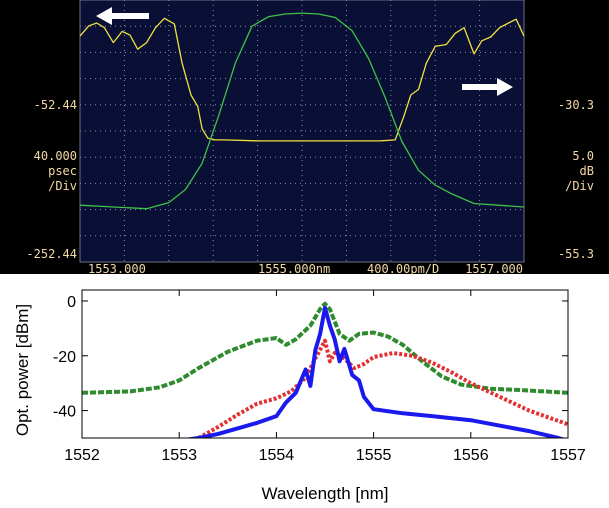  I want to click on x-tick-label: 1555, so click(374, 455).